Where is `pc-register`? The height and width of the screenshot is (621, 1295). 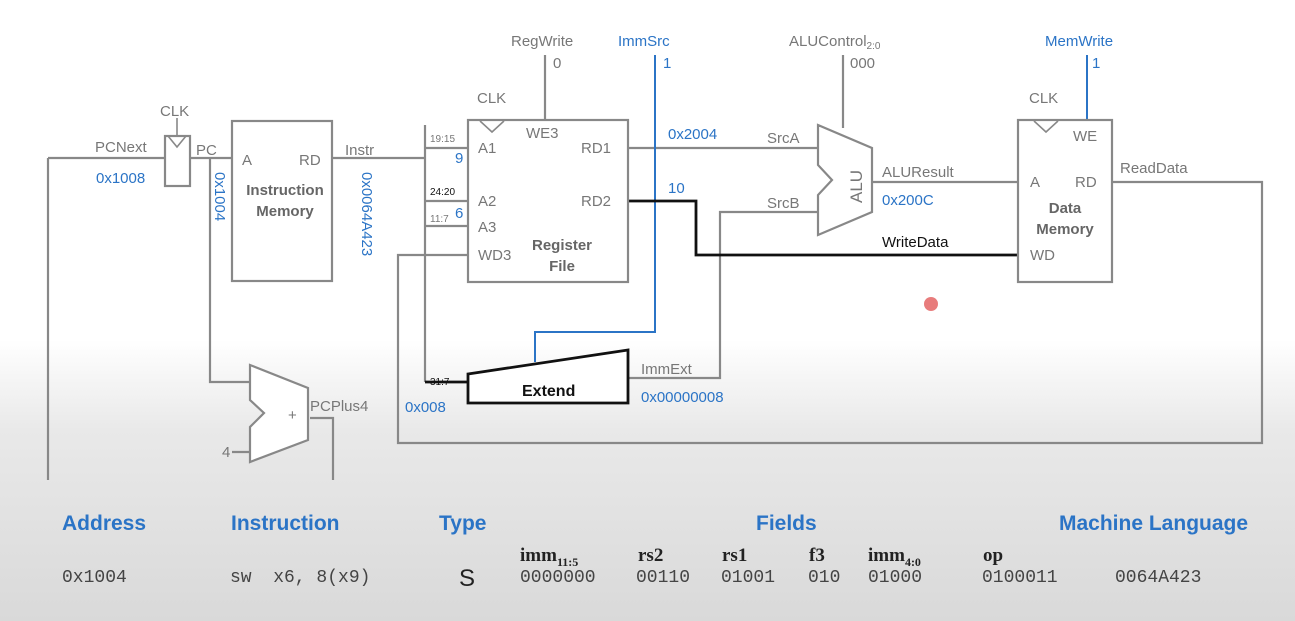 pc-register is located at coordinates (177, 161).